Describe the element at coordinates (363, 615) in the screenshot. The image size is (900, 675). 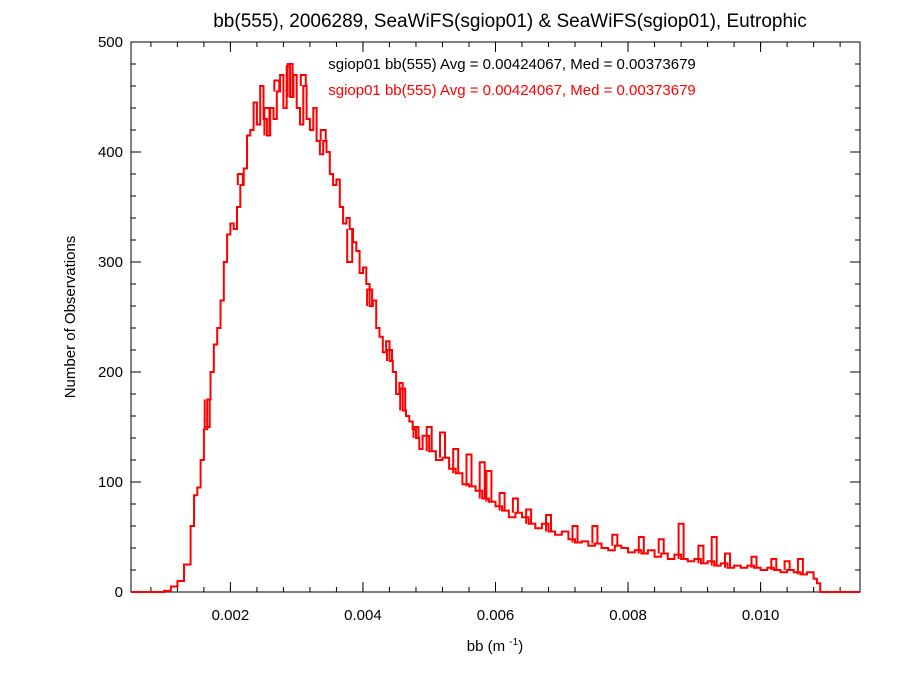
I see `x-tick-label: 0.004` at that location.